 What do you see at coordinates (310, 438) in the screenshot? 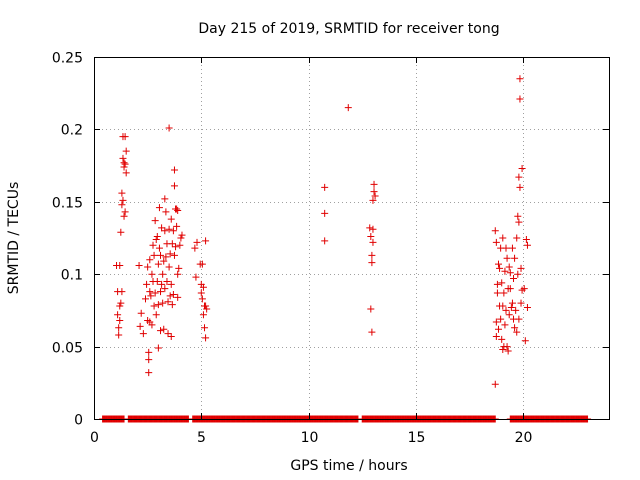
I see `x-tick-label: 10` at bounding box center [310, 438].